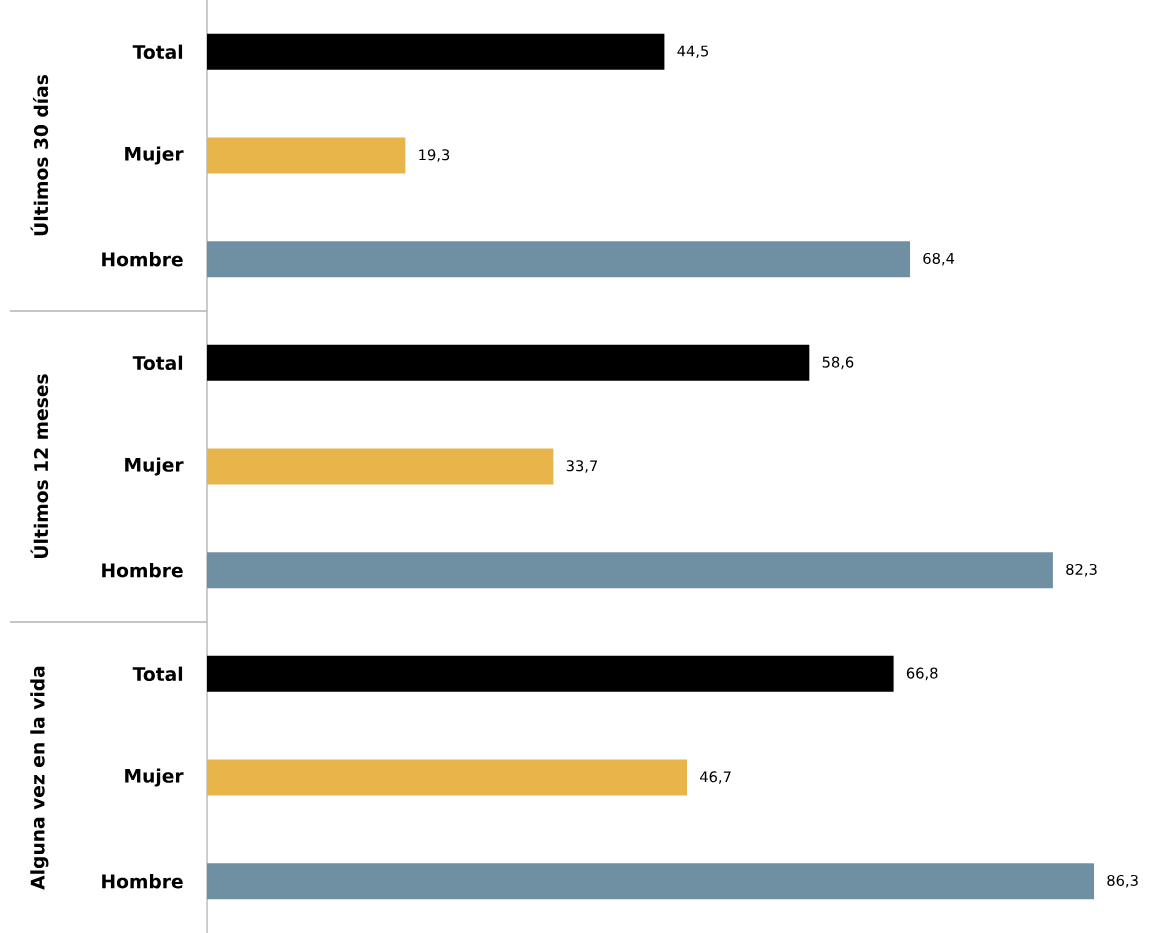 This screenshot has width=1165, height=933. Describe the element at coordinates (715, 777) in the screenshot. I see `data-label: 46,7` at that location.